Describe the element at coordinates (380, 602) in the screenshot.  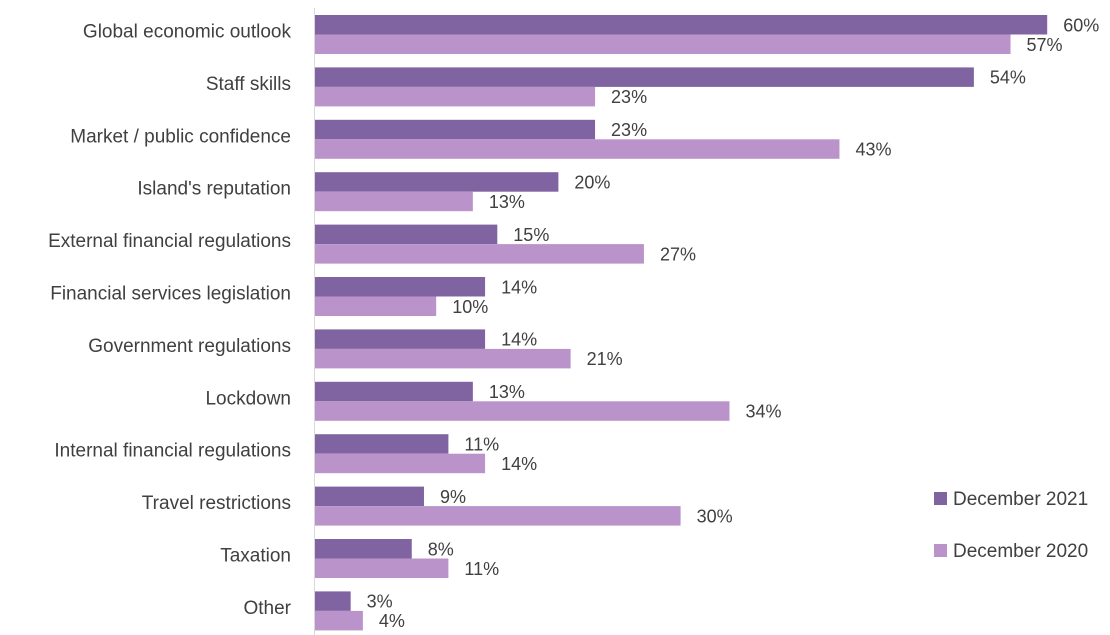
I see `data-label: 3%` at that location.